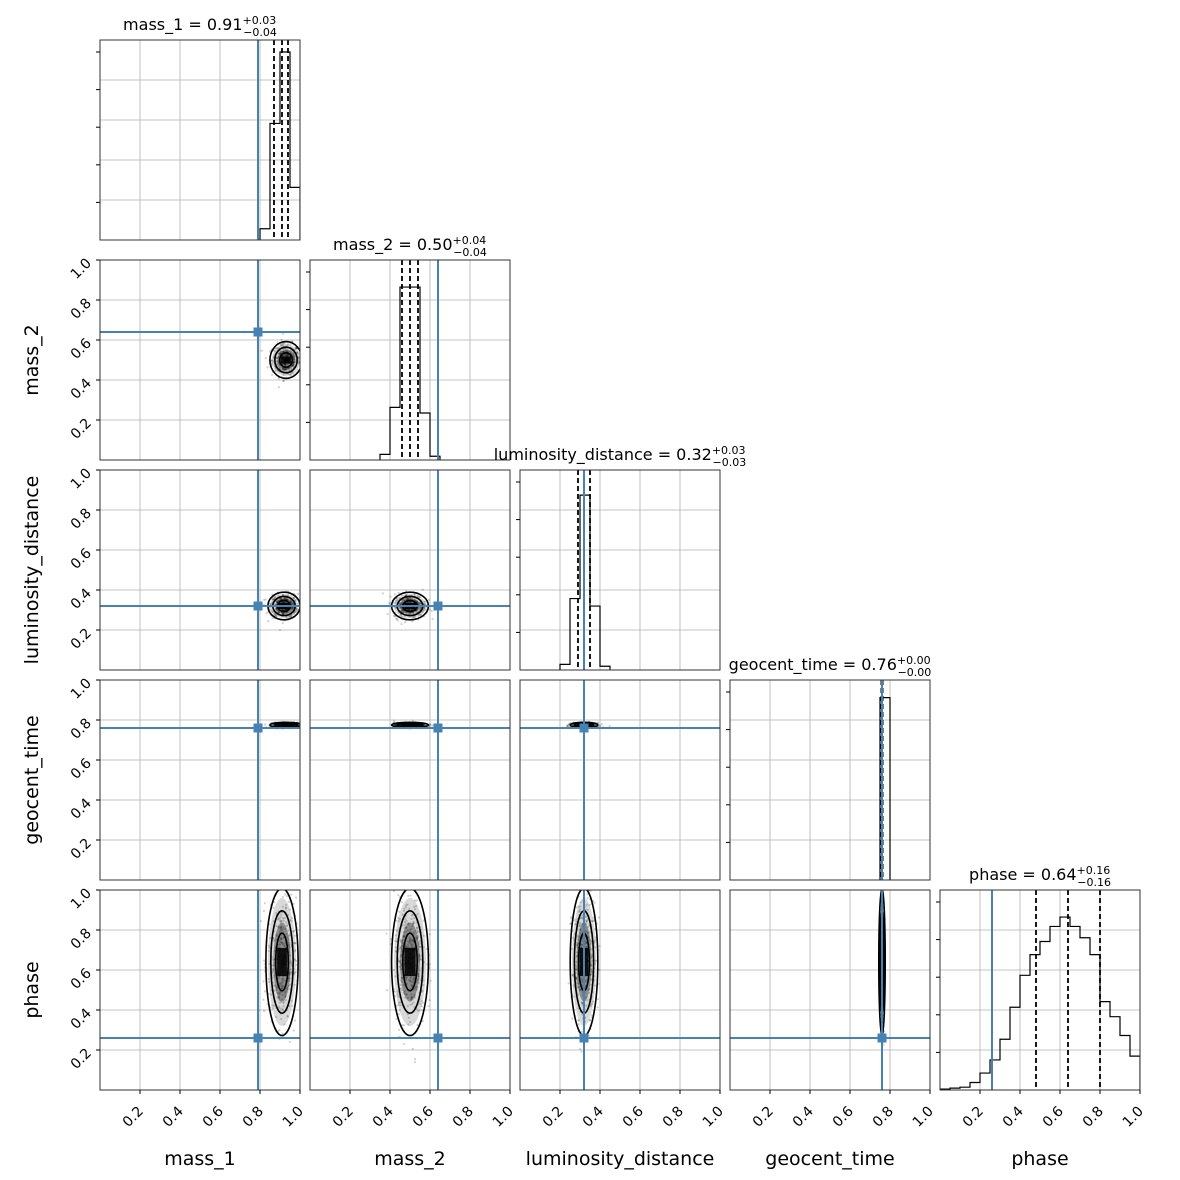 The image size is (1180, 1180). Describe the element at coordinates (81, 689) in the screenshot. I see `y-tick-label: 1.0` at that location.